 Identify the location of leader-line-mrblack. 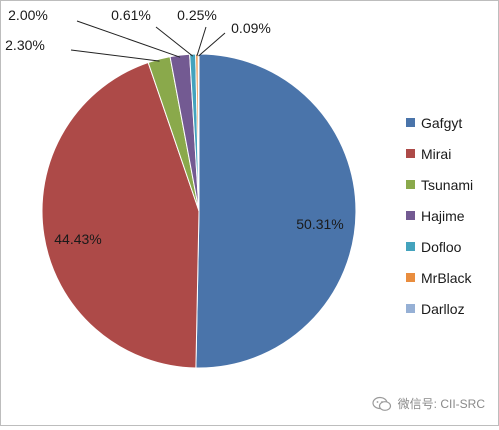
(201, 41).